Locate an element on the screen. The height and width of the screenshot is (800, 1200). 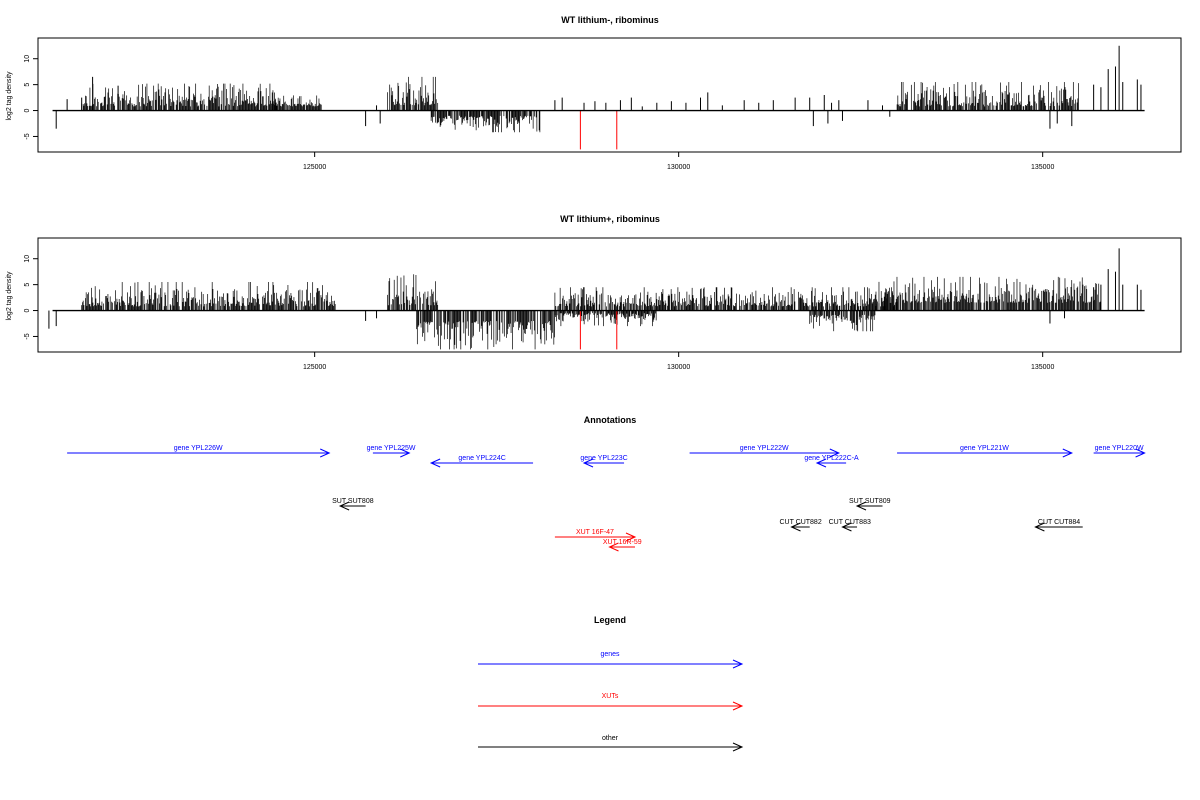
feature-label: SUT SUT808 is located at coordinates (353, 501).